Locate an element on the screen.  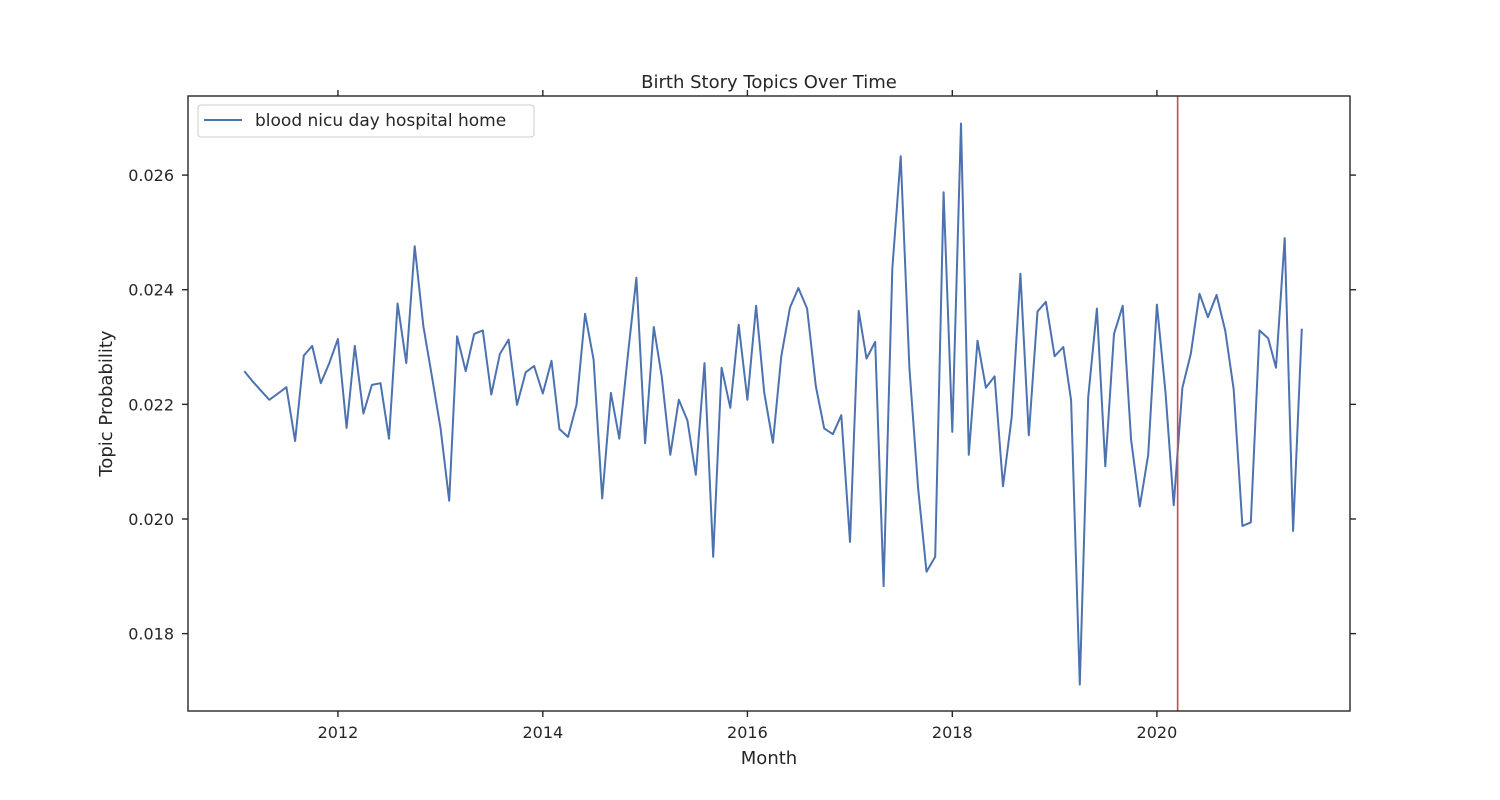
y-tick-label: 0.020 is located at coordinates (151, 519).